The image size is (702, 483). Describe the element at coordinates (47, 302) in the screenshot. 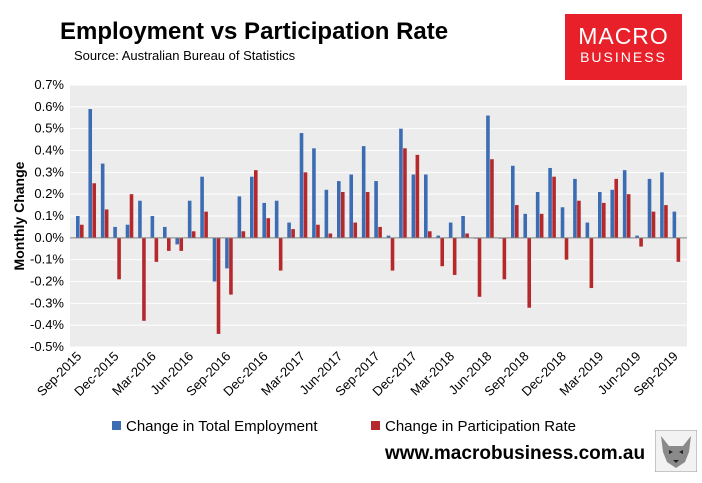

I see `y-tick-label: -0.3%` at that location.